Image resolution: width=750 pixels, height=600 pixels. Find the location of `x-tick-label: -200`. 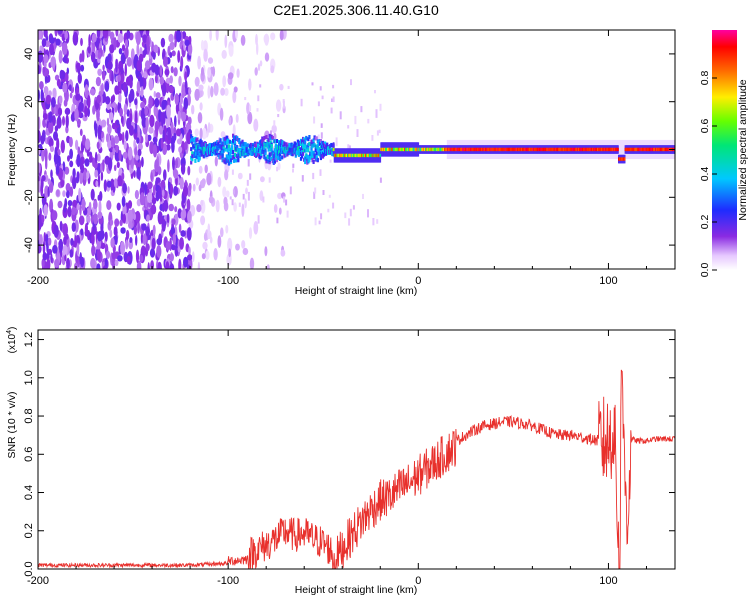

x-tick-label: -200 is located at coordinates (38, 281).